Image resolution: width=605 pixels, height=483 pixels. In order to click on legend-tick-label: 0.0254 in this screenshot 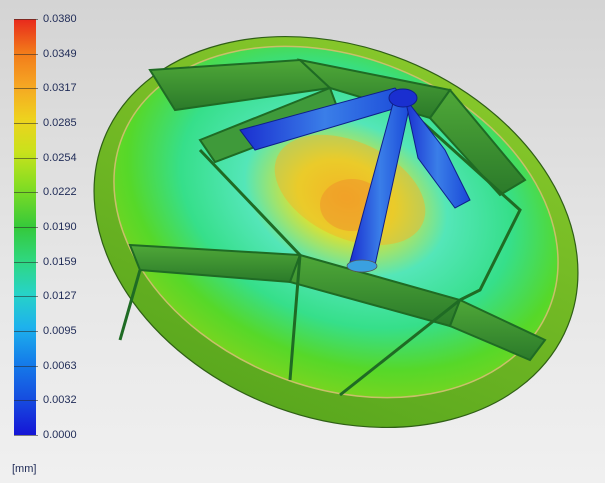, I will do `click(60, 157)`.